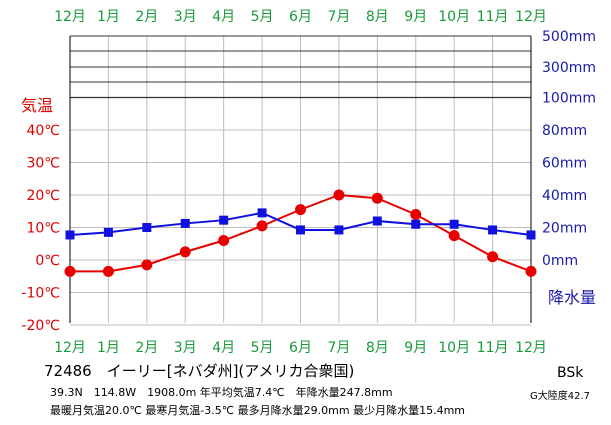  What do you see at coordinates (454, 348) in the screenshot?
I see `bottom-month-label: 10月` at bounding box center [454, 348].